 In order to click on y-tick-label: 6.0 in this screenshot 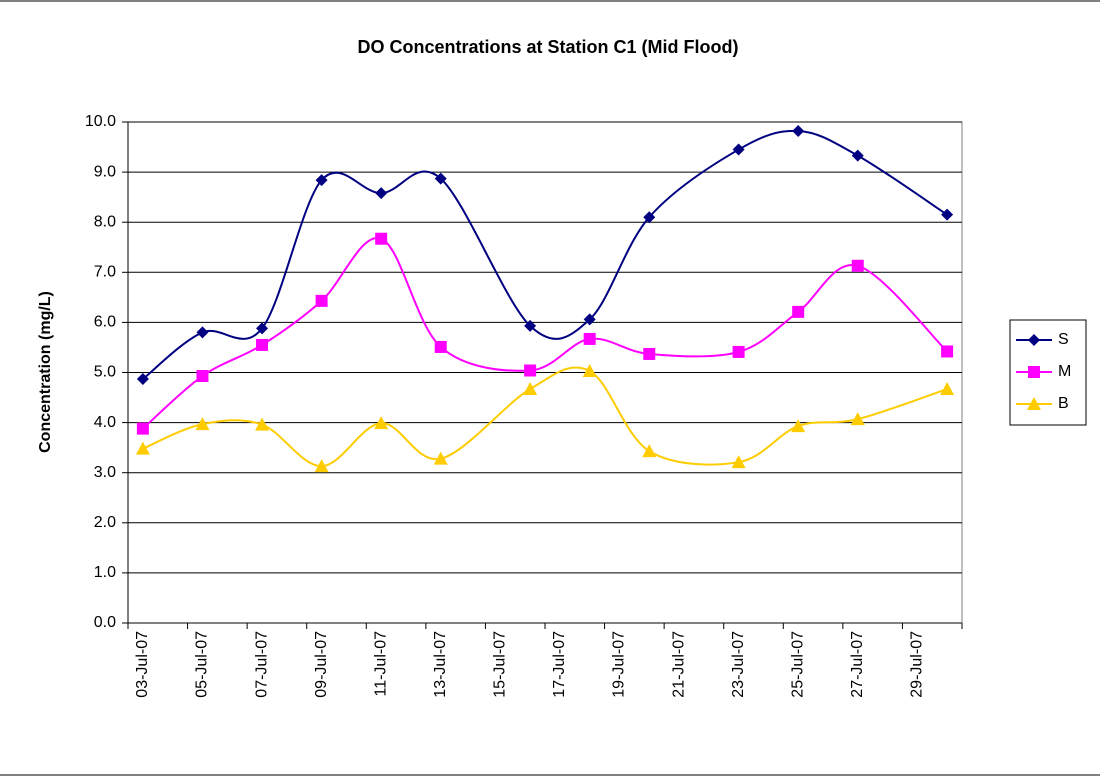, I will do `click(105, 322)`.